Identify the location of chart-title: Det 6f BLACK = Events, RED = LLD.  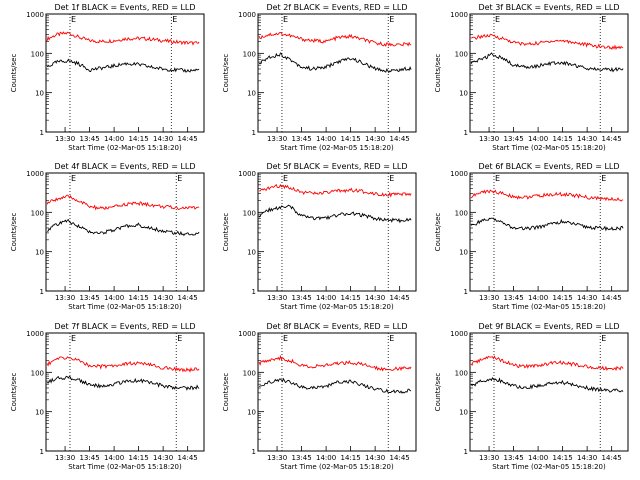
(548, 166).